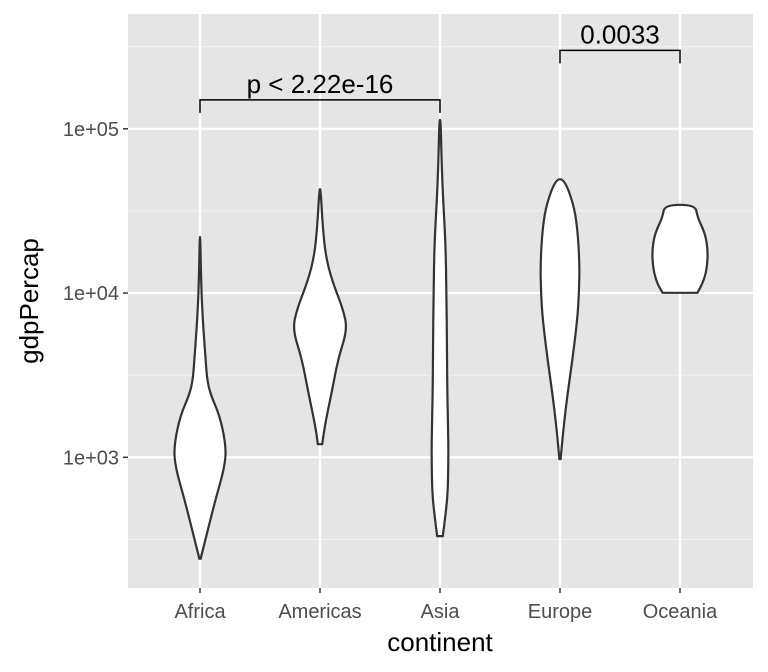  What do you see at coordinates (91, 294) in the screenshot?
I see `y-tick-label: 1e+04` at bounding box center [91, 294].